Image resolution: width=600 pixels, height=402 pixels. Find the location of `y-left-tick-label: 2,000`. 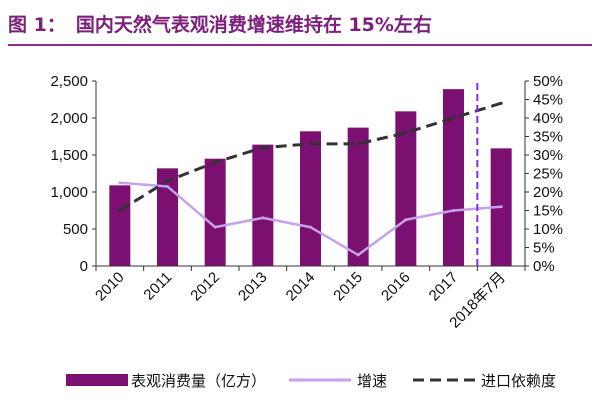

y-left-tick-label: 2,000 is located at coordinates (69, 118).